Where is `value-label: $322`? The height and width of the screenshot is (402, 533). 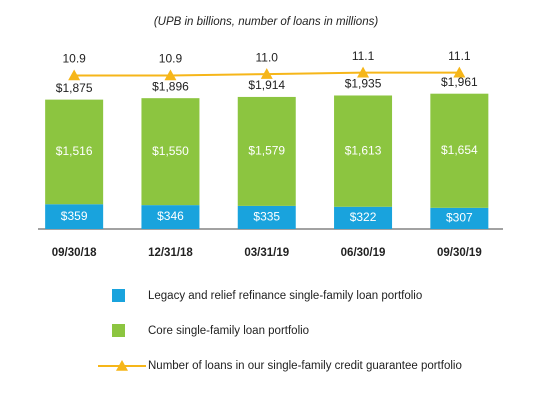 value-label: $322 is located at coordinates (363, 217).